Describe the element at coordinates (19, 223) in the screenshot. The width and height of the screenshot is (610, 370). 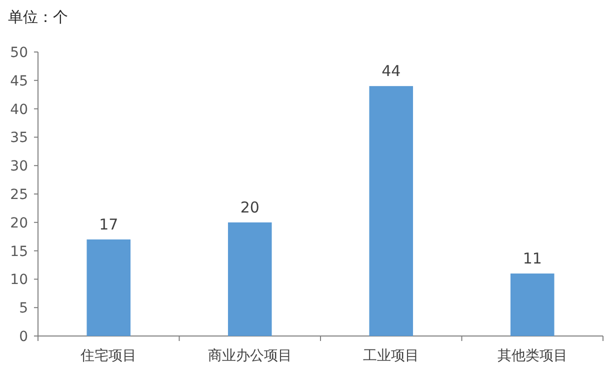
I see `y-tick-label: 20` at that location.